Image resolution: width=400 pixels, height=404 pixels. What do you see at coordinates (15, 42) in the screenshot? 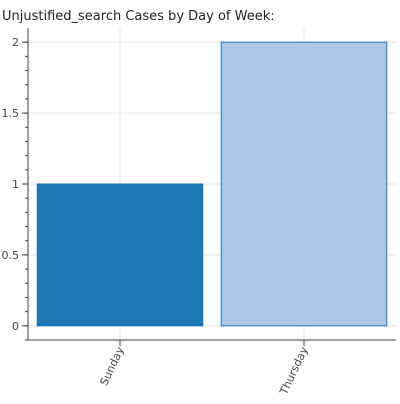
I see `y-tick-label-4: 2` at bounding box center [15, 42].